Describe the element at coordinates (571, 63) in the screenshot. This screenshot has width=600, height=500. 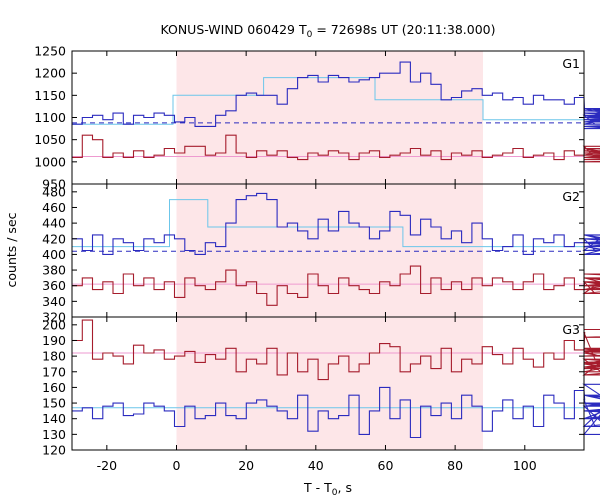
I see `panel-label-g1: G1` at that location.